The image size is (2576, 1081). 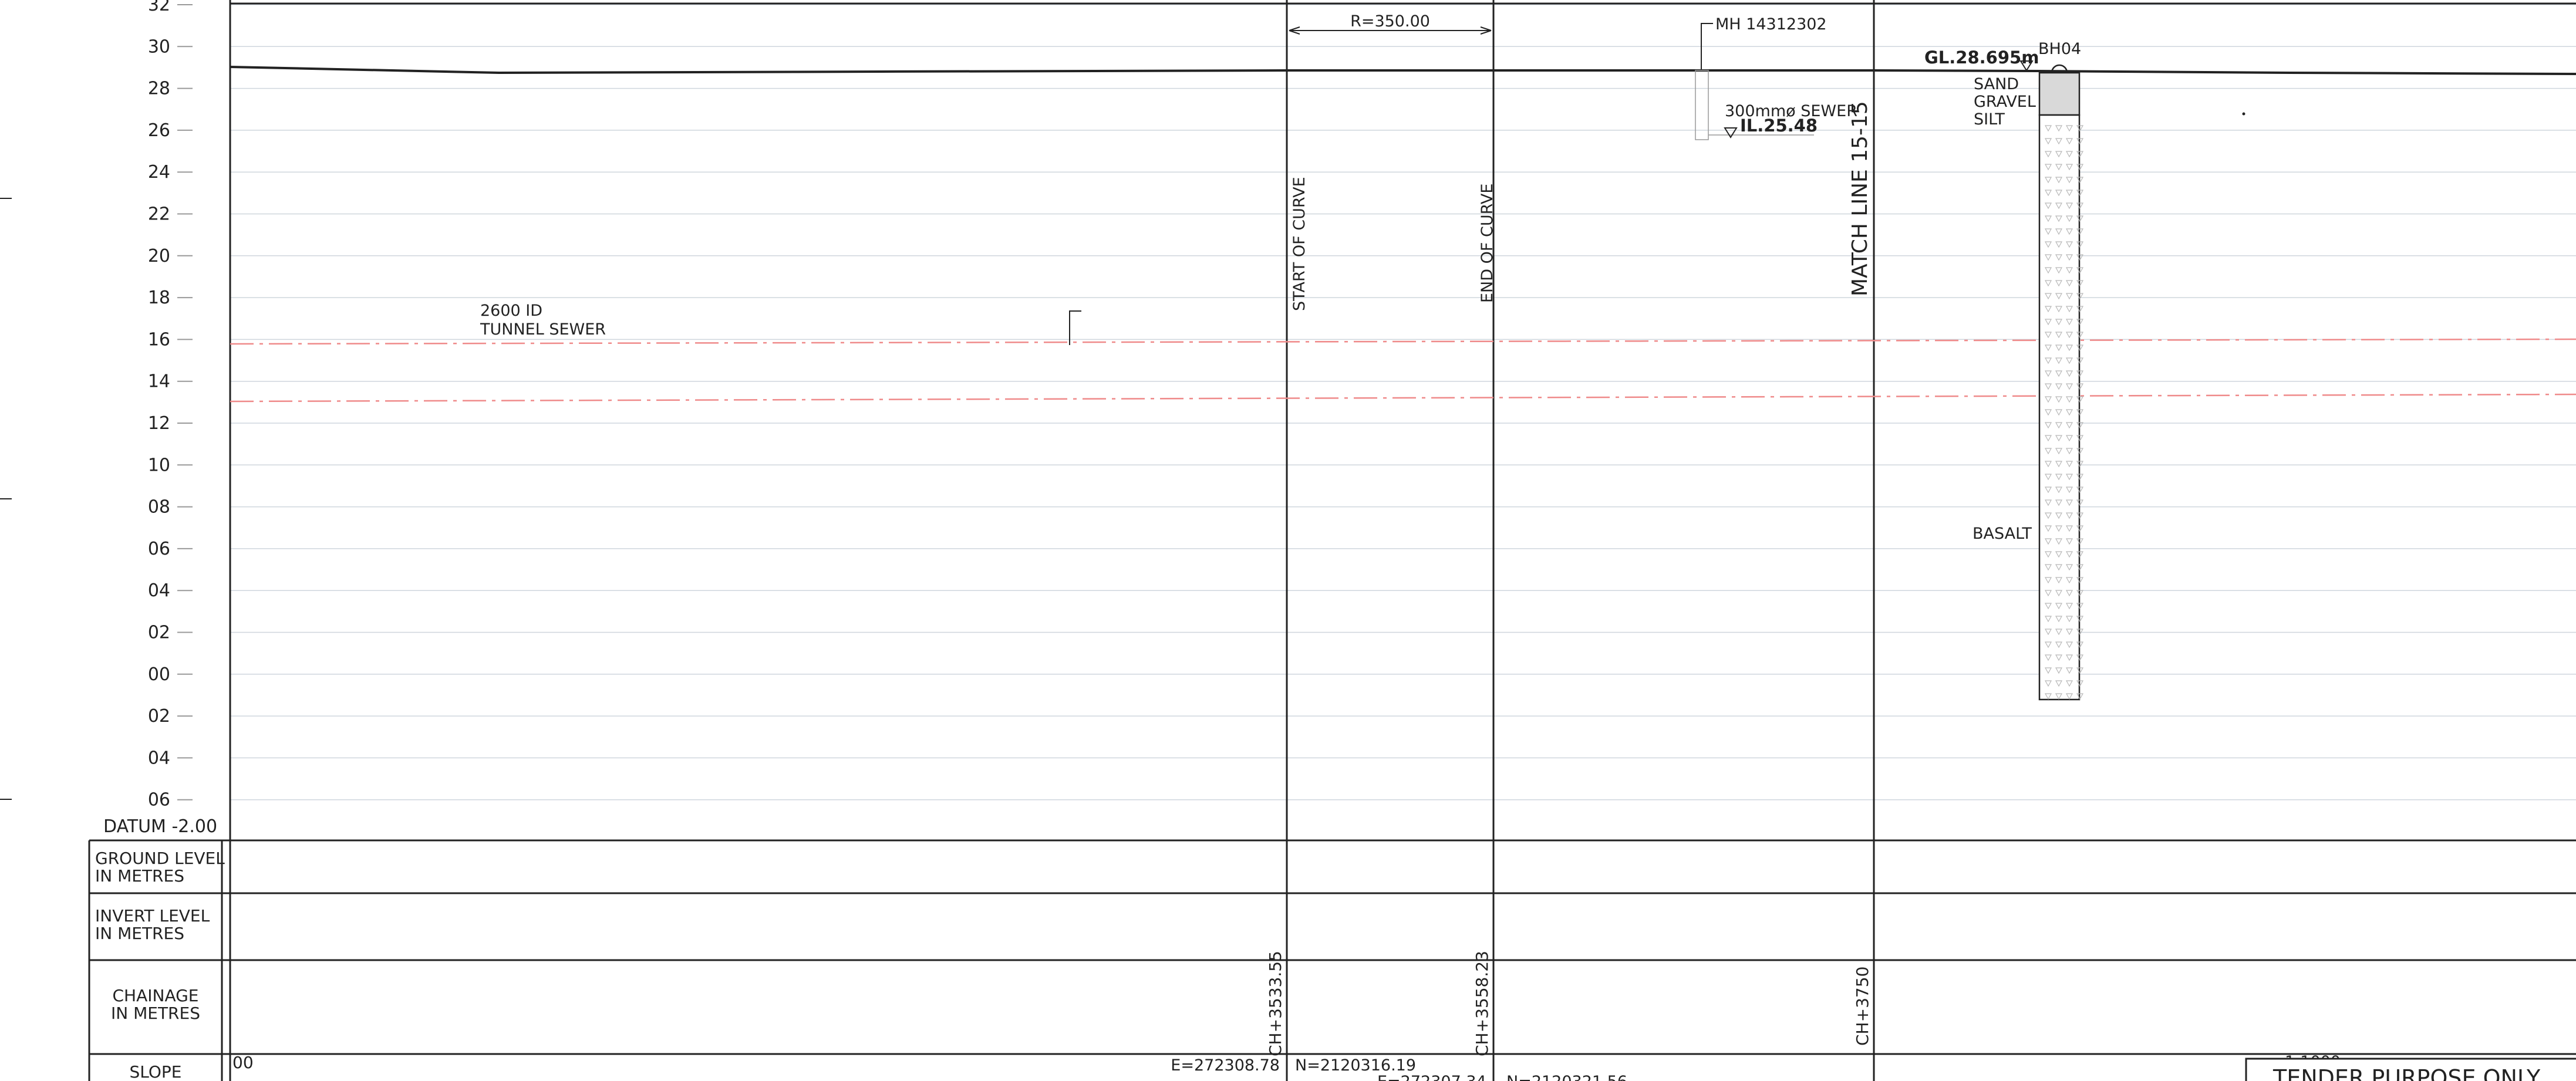 I want to click on sewer-300-label: 300mmø SEWER, so click(x=1791, y=111).